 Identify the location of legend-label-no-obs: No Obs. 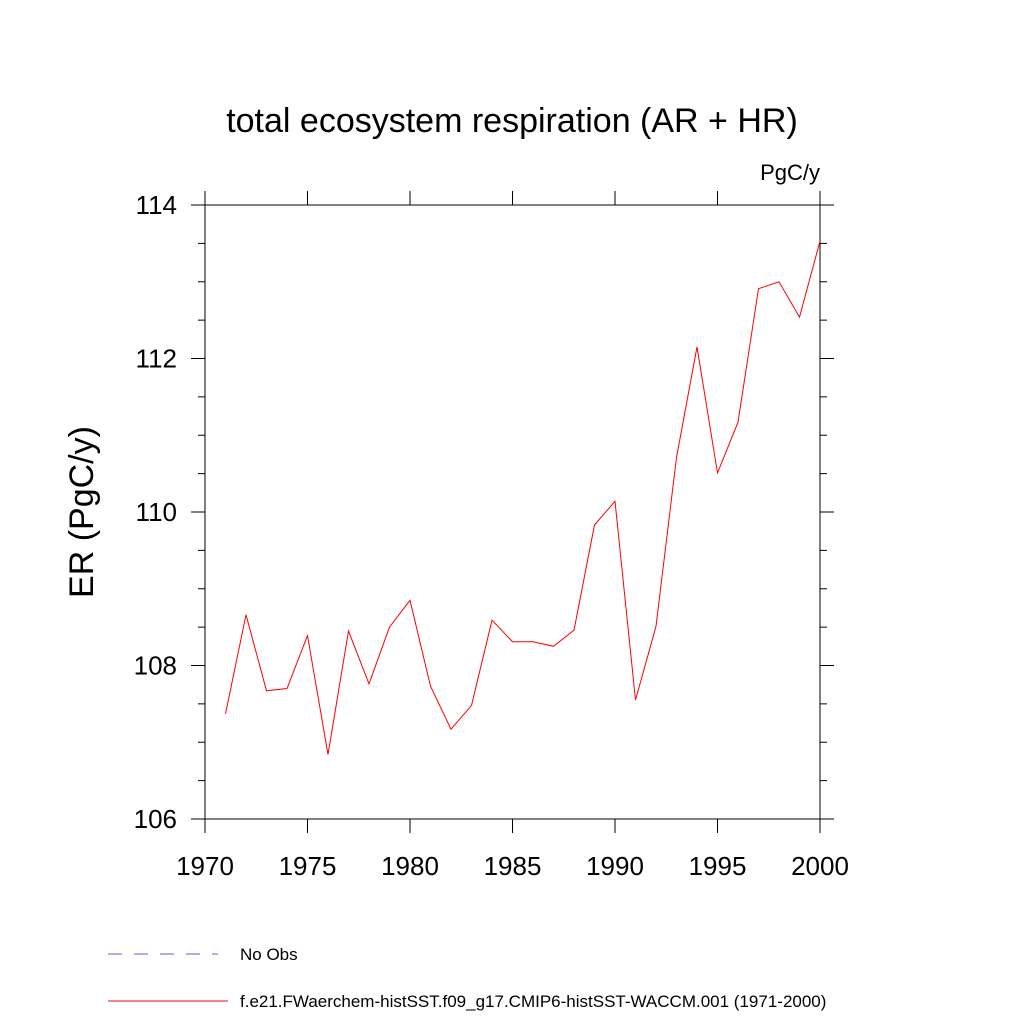
(269, 954).